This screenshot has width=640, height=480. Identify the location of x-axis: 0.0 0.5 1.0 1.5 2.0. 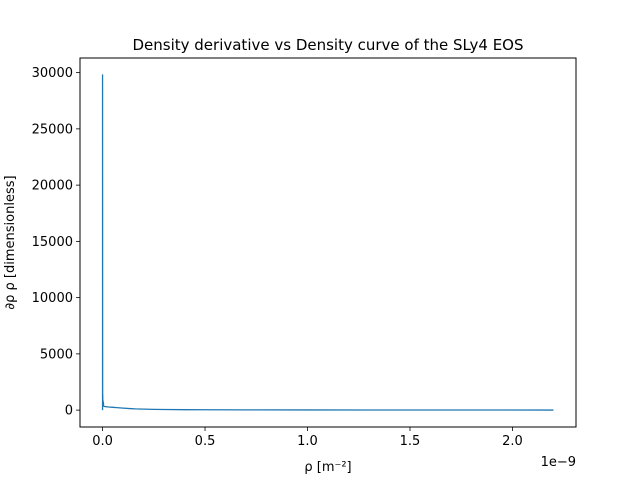
(307, 438).